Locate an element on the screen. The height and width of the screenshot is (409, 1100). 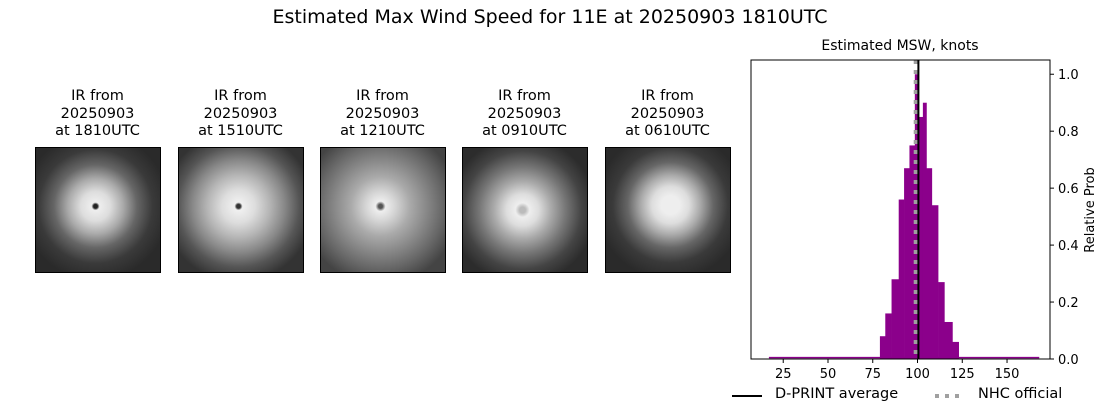
x-tick-label: 50 is located at coordinates (828, 374).